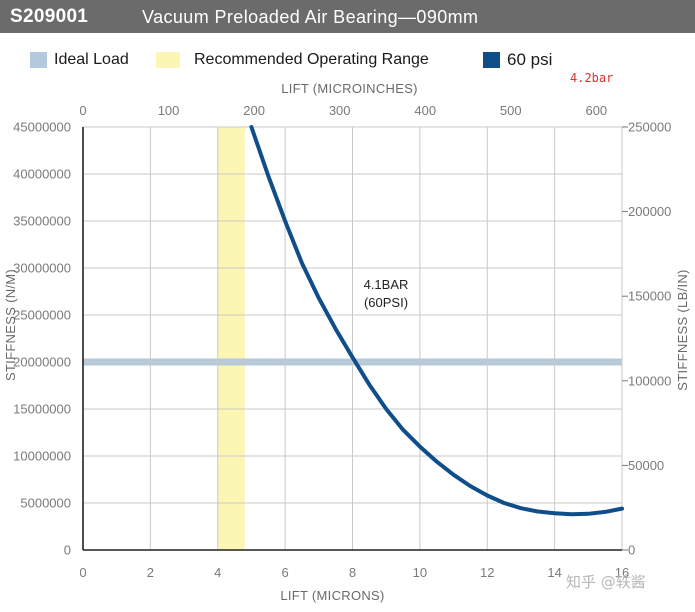 This screenshot has height=612, width=695. I want to click on x-tick-label: 2, so click(150, 572).